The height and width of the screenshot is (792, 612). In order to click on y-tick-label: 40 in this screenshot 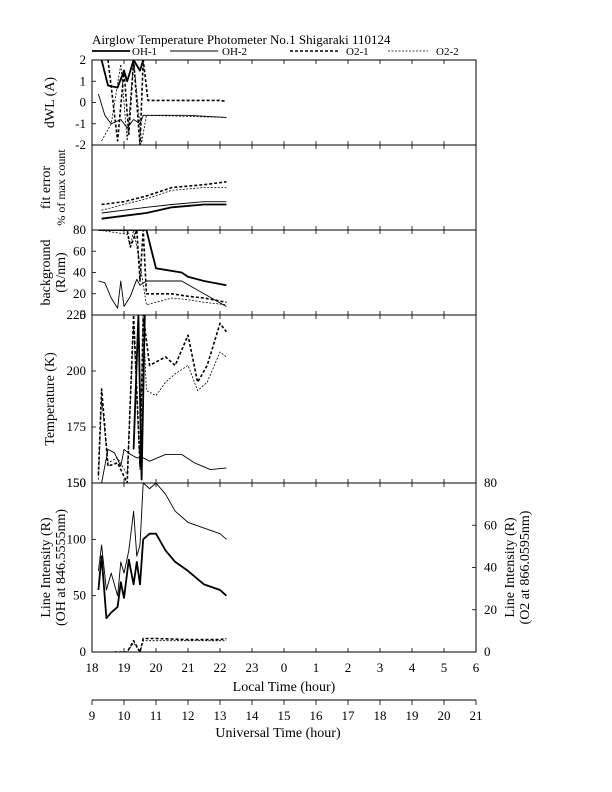, I will do `click(79, 272)`.